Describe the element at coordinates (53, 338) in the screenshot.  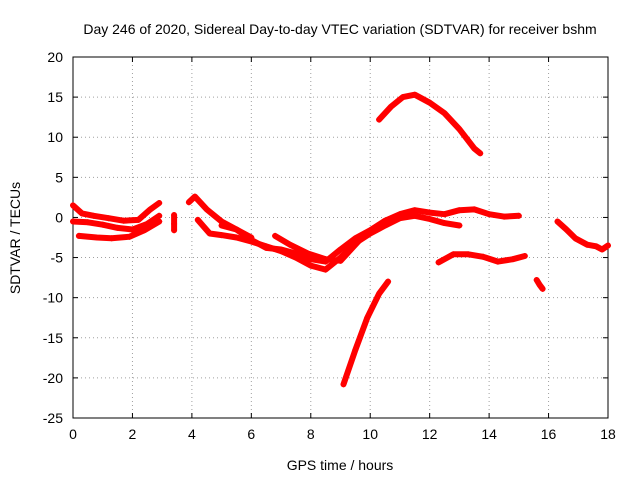
I see `y-tick-label: -15` at that location.